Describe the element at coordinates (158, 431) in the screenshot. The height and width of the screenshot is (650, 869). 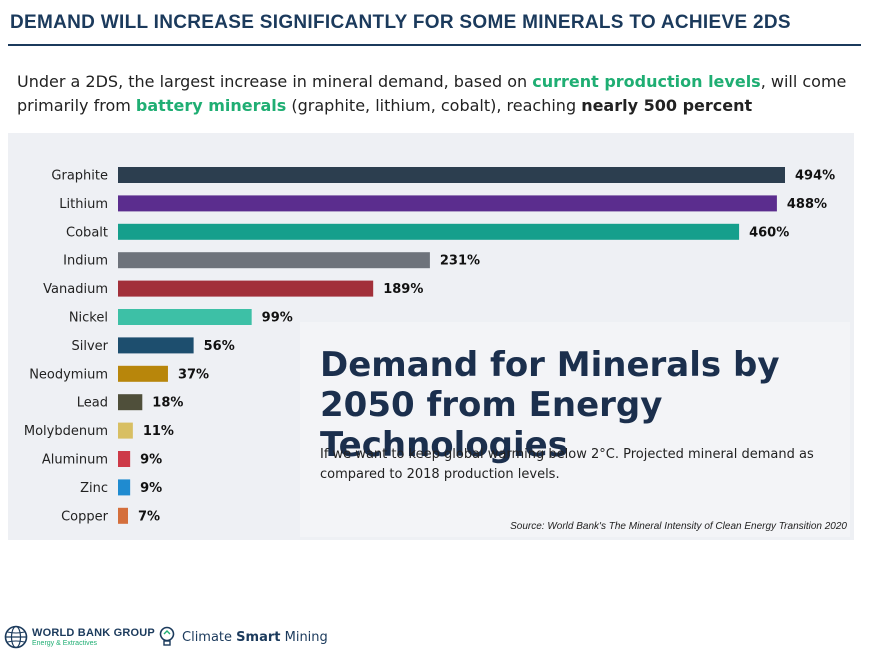
I see `value-label: 11%` at that location.